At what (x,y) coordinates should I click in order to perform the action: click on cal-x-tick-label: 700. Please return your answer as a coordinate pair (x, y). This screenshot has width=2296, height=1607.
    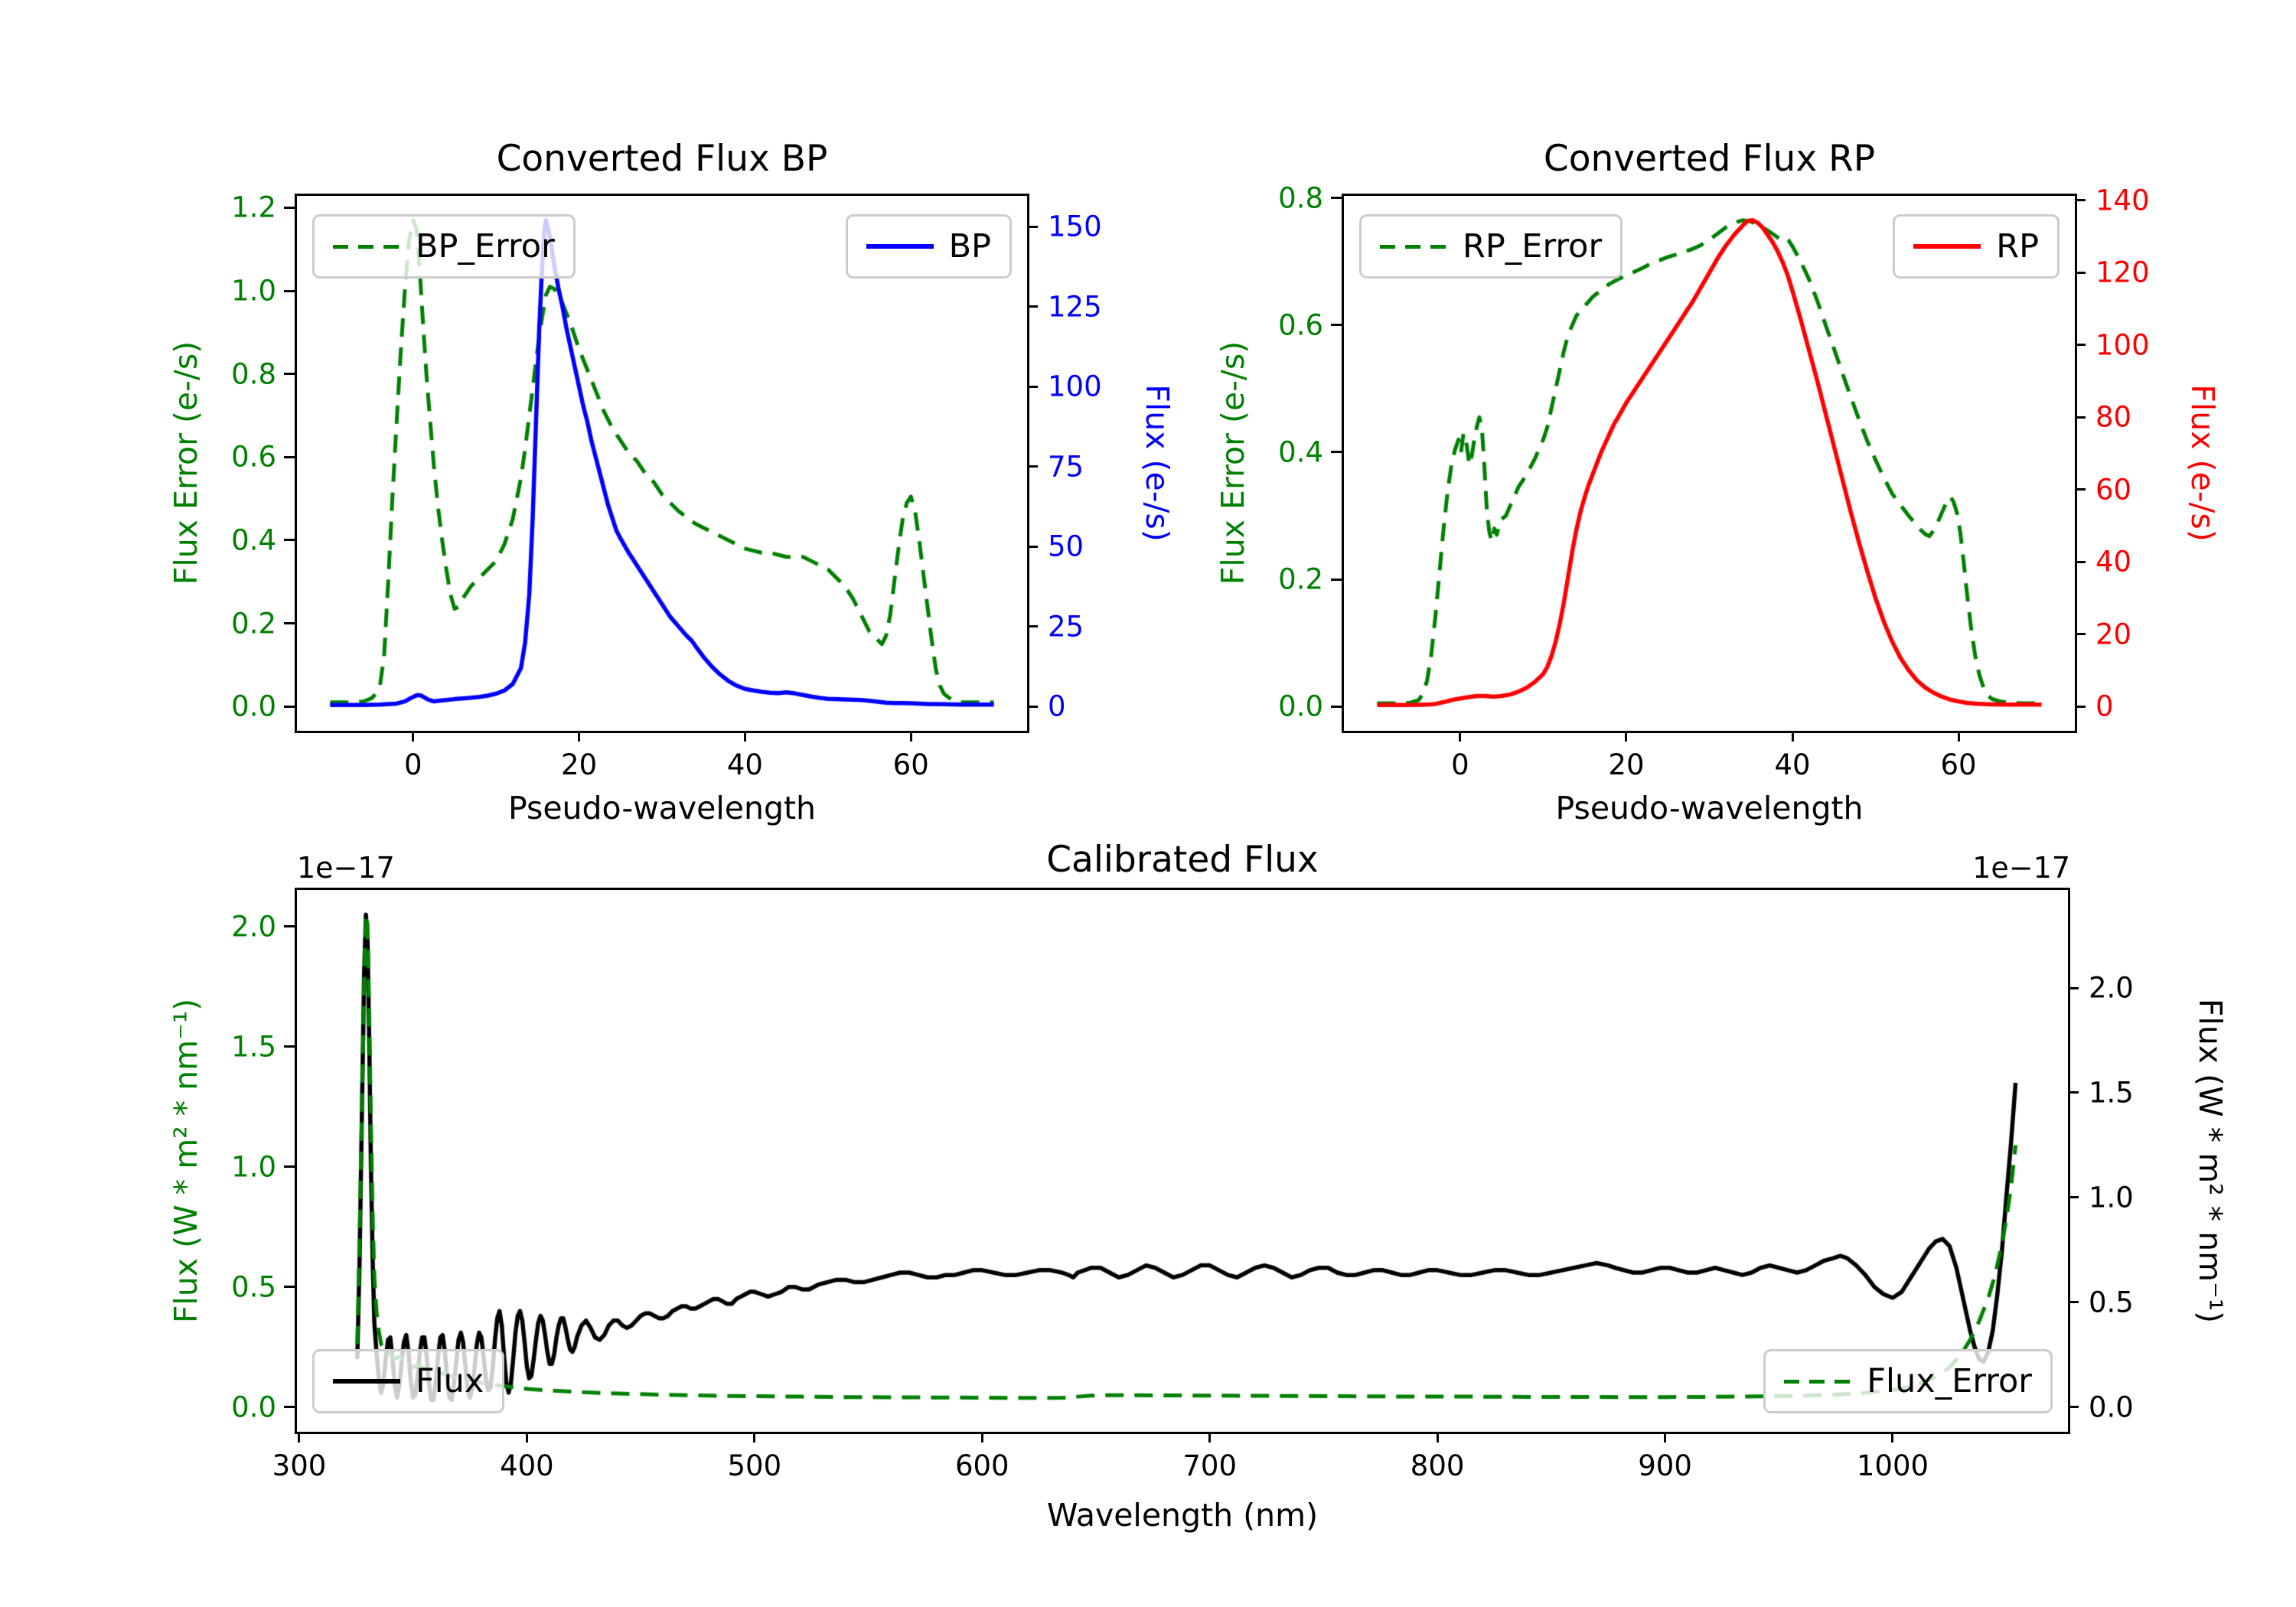
    Looking at the image, I should click on (1209, 1465).